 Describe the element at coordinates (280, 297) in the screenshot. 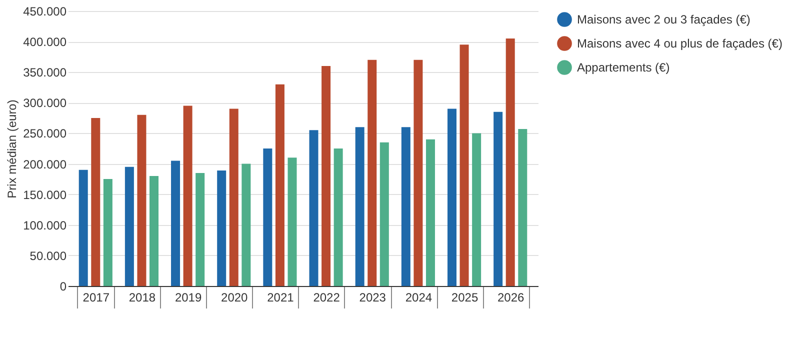

I see `x-tick-label: 2021` at that location.